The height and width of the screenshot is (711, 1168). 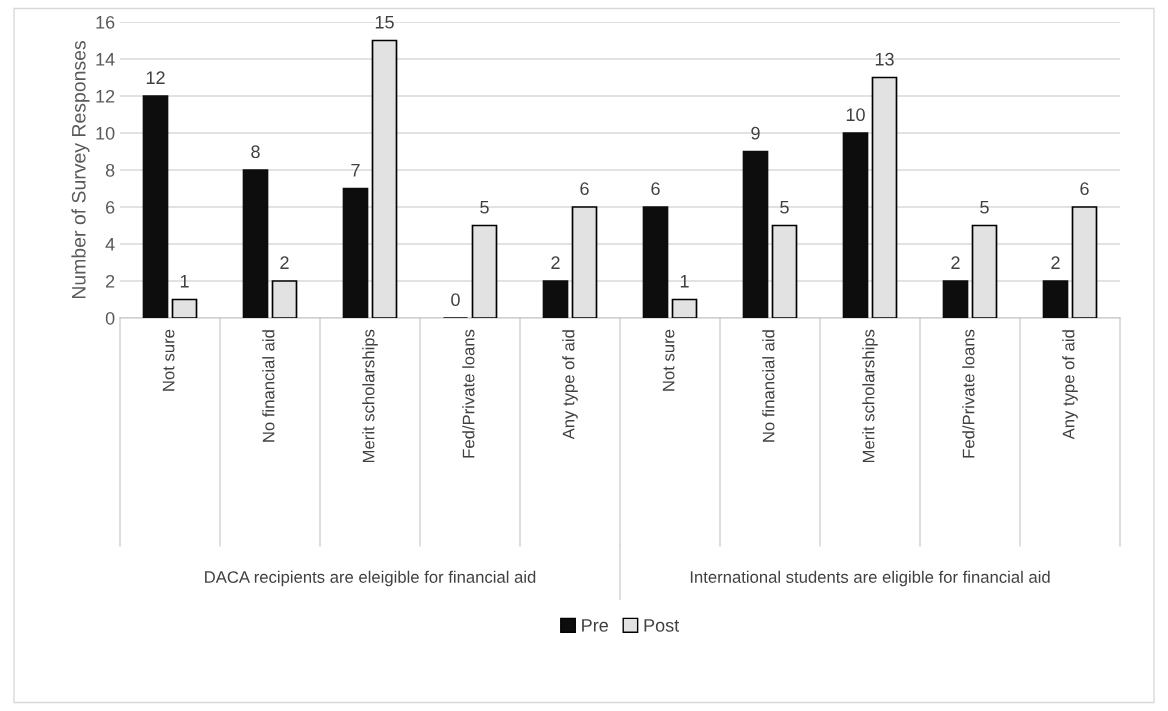 I want to click on y-tick-label: 6, so click(x=110, y=207).